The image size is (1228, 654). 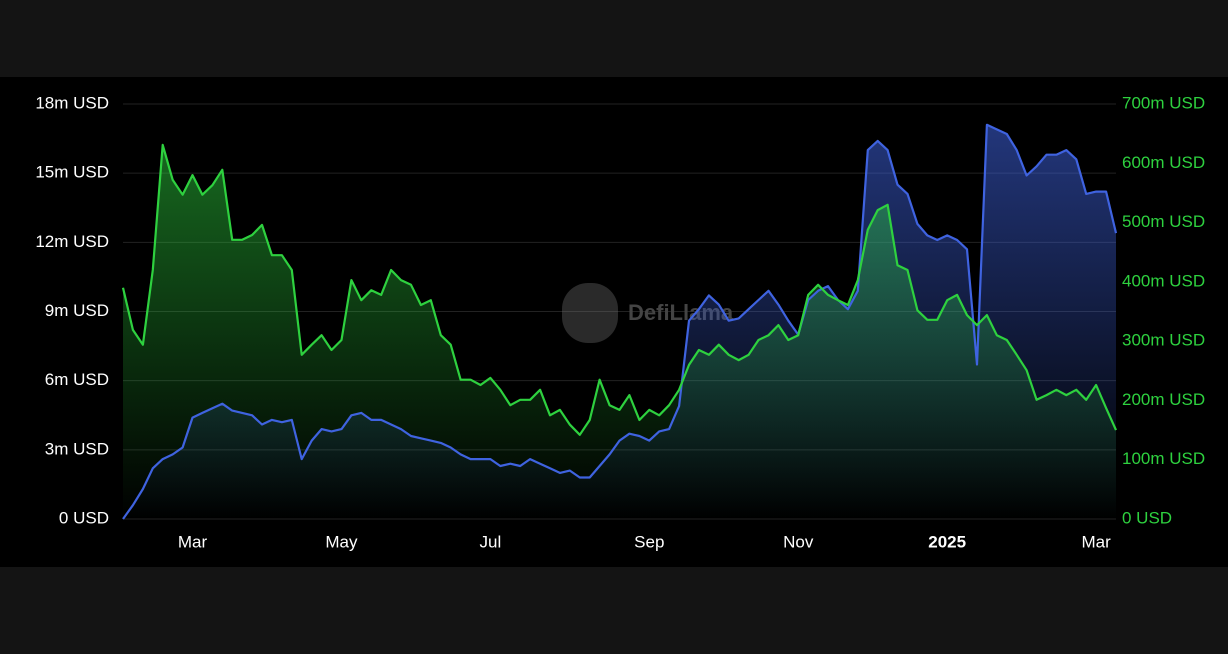 I want to click on y-tick-label: 0 USD, so click(x=84, y=517).